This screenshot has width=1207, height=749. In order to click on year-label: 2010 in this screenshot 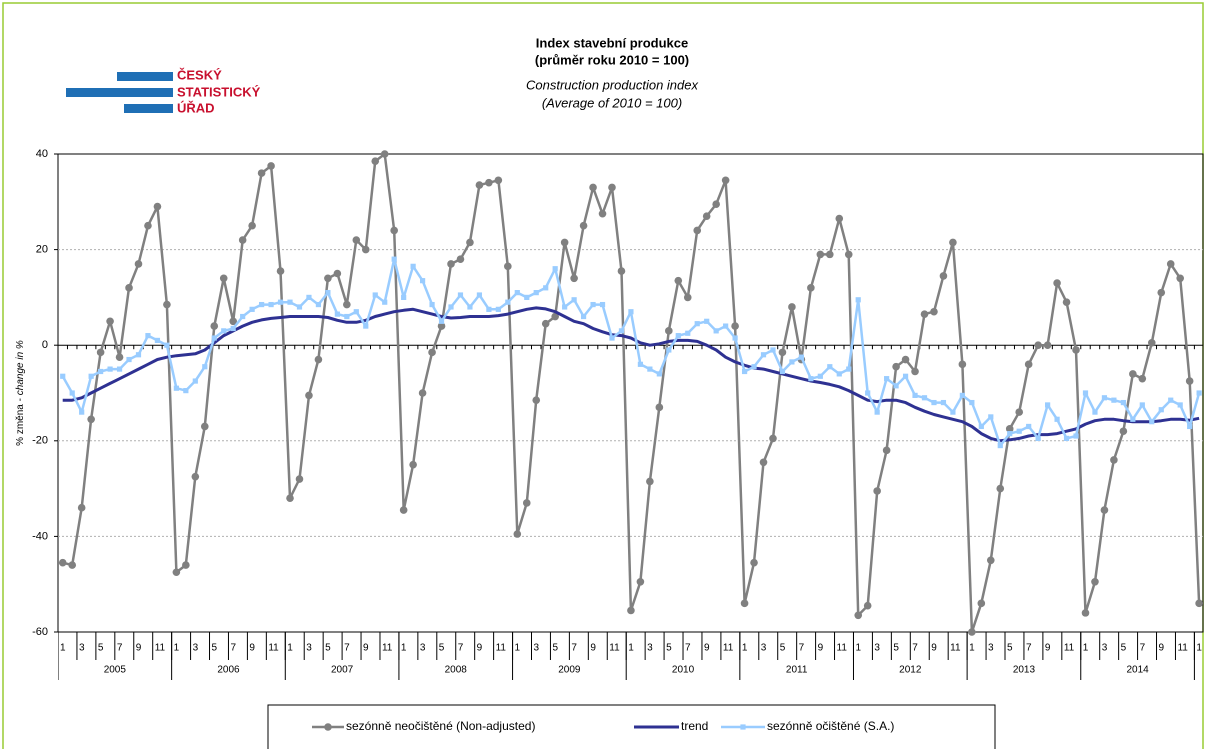, I will do `click(683, 670)`.